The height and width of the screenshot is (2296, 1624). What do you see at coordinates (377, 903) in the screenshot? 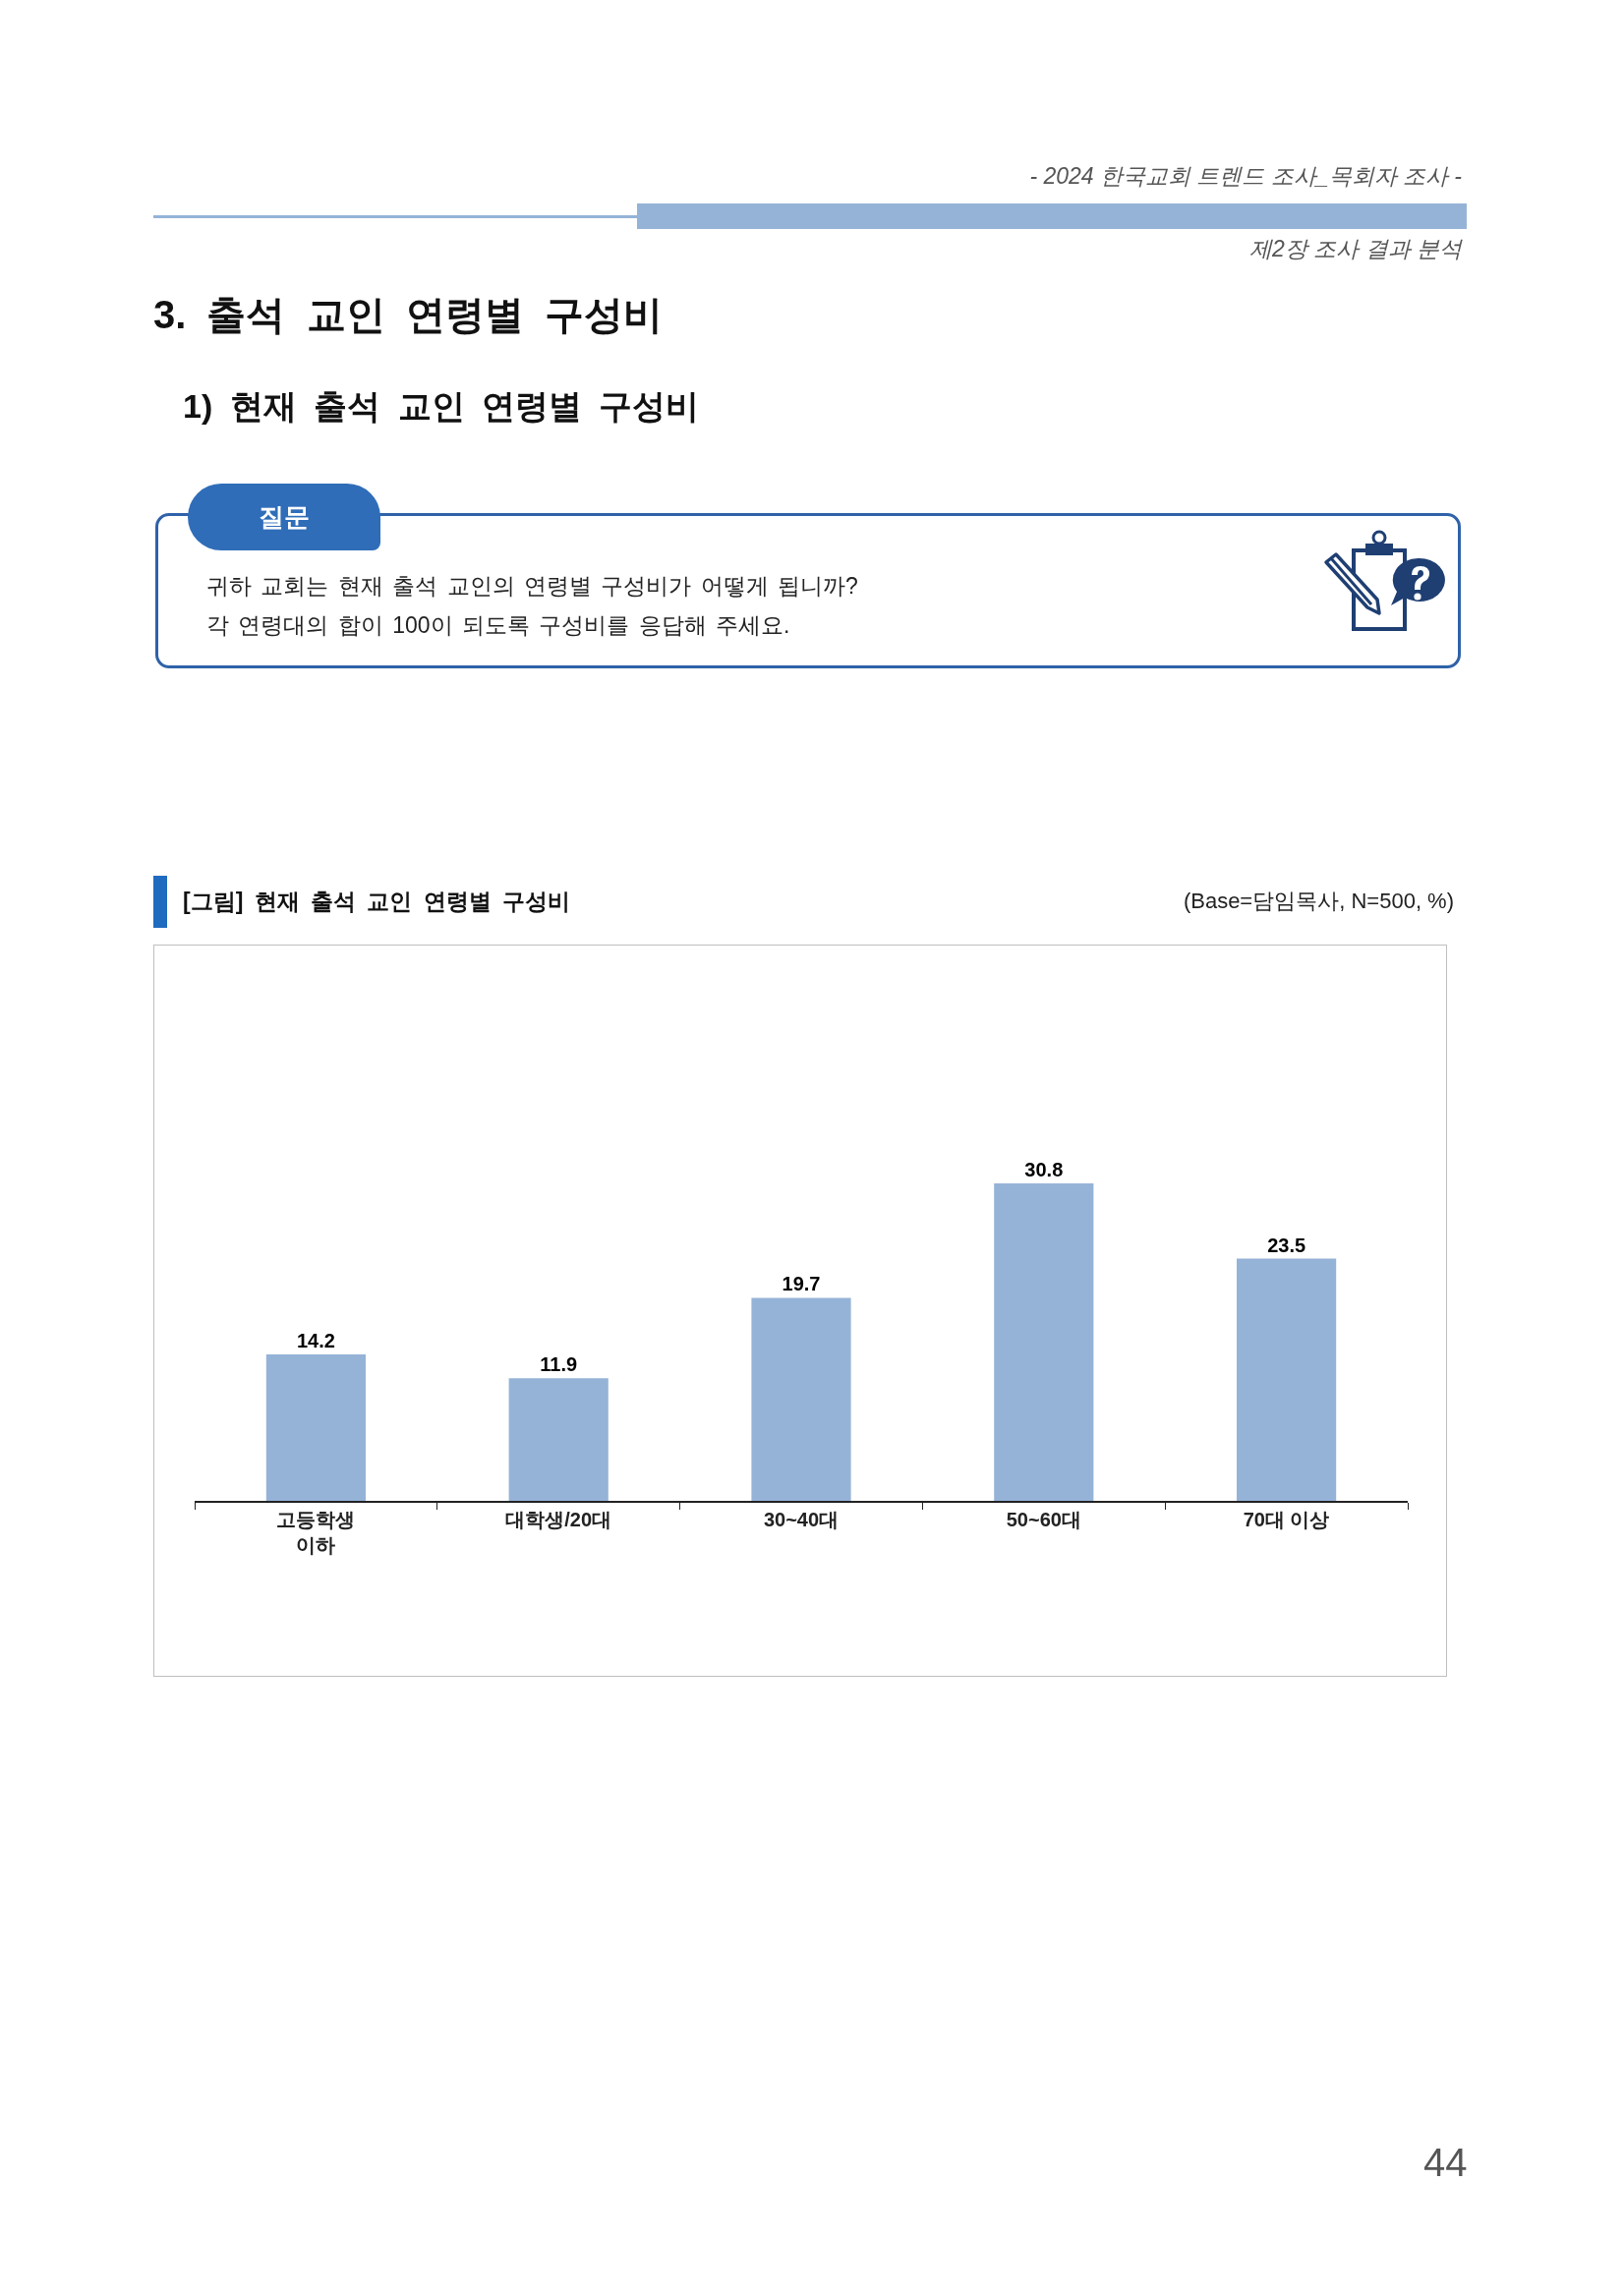
I see `chart-title: [그림] 현재 출석 교인 연령별 구성비` at bounding box center [377, 903].